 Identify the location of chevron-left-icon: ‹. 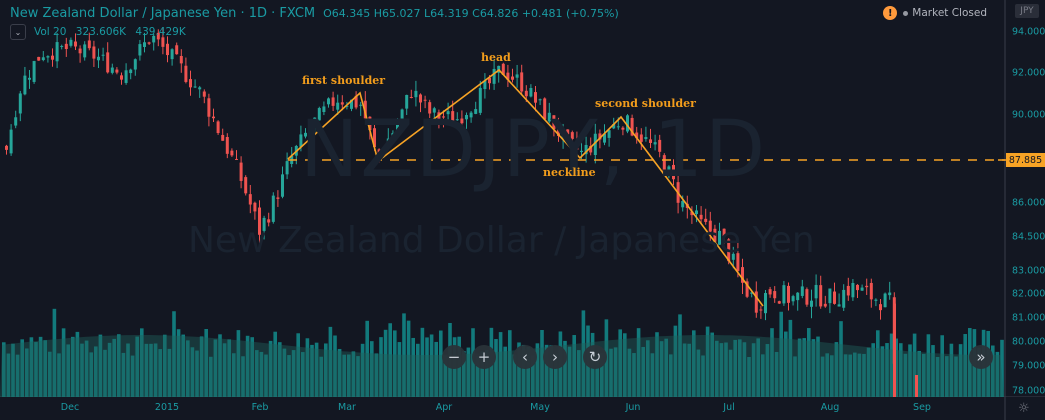
(525, 357).